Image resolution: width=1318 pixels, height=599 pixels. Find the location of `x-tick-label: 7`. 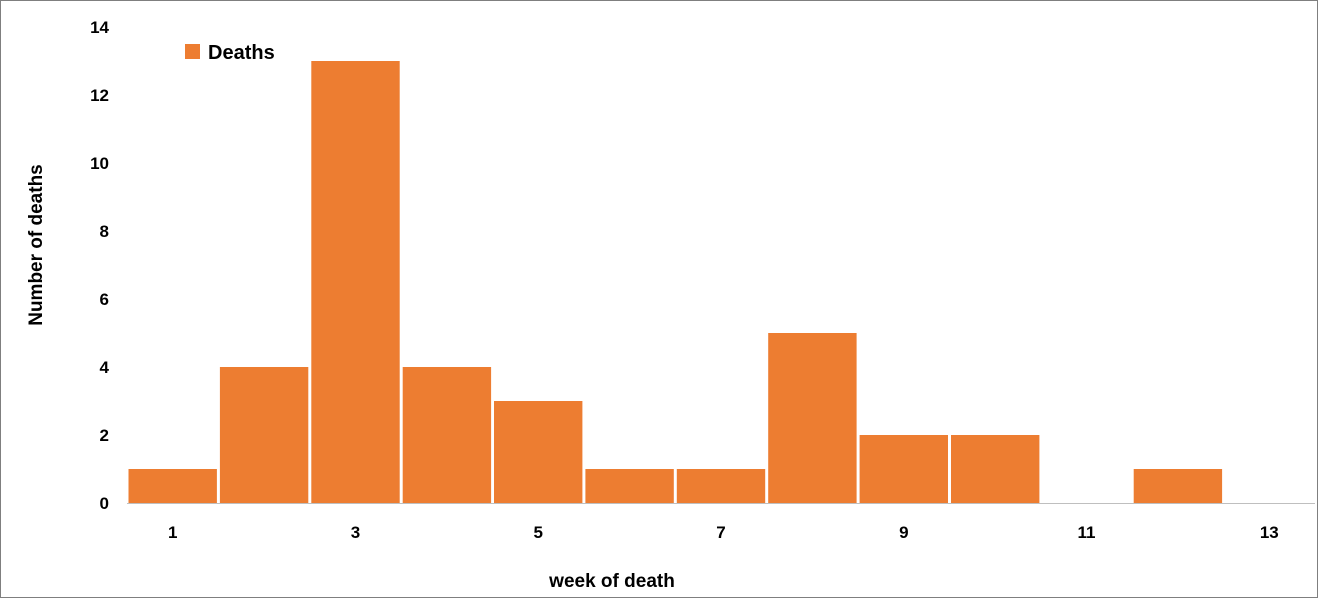

x-tick-label: 7 is located at coordinates (720, 532).